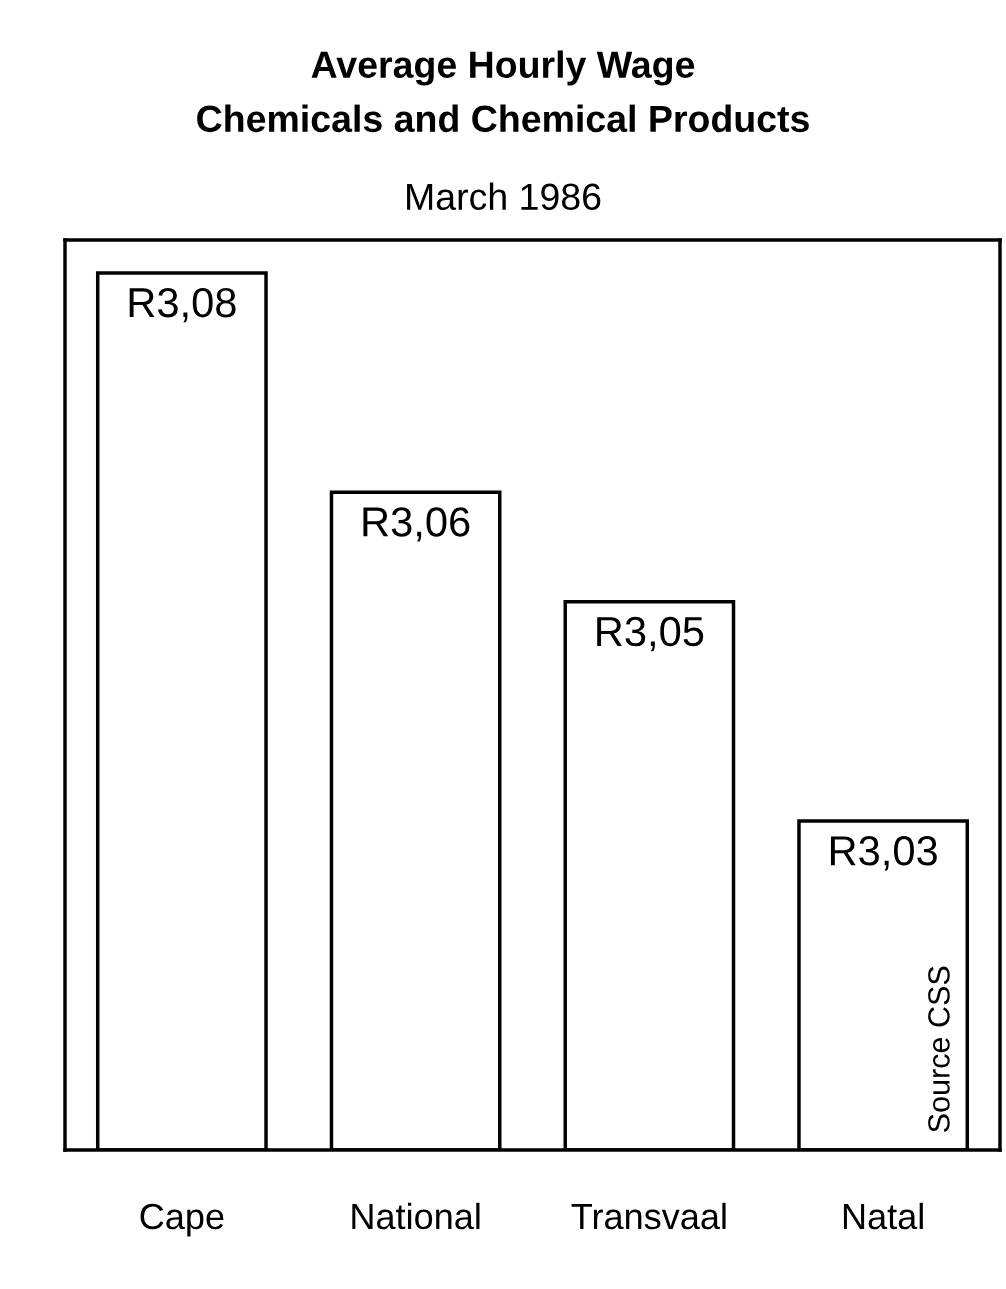  I want to click on chart-subtitle: March 1986, so click(504, 196).